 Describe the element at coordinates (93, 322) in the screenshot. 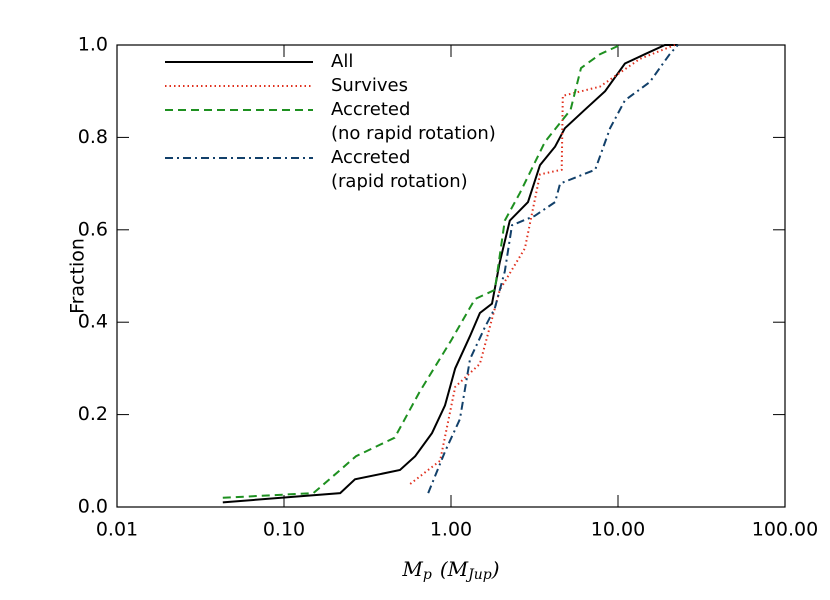

I see `y-tick-label: 0.4` at that location.